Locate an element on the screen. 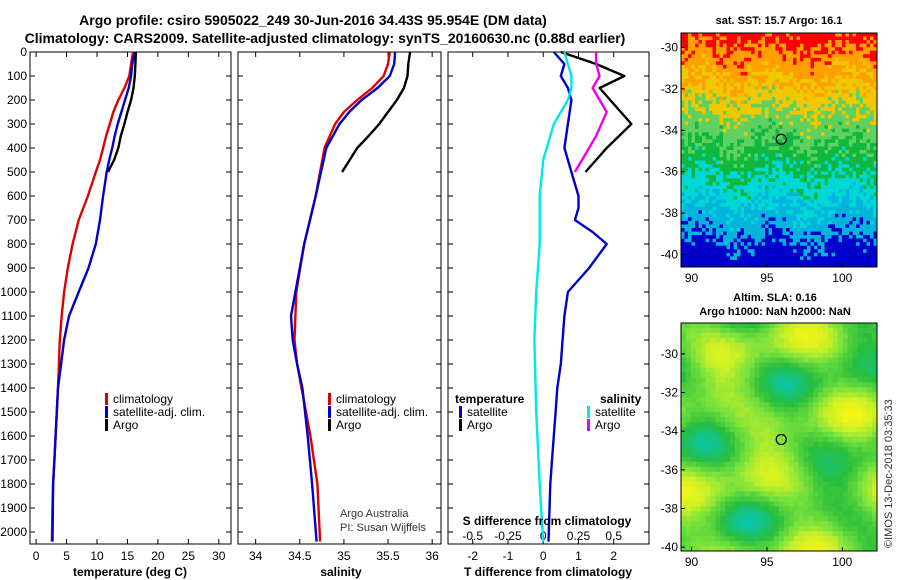 This screenshot has height=580, width=900. difference-legend-temperature: temperature satellite Argo is located at coordinates (490, 412).